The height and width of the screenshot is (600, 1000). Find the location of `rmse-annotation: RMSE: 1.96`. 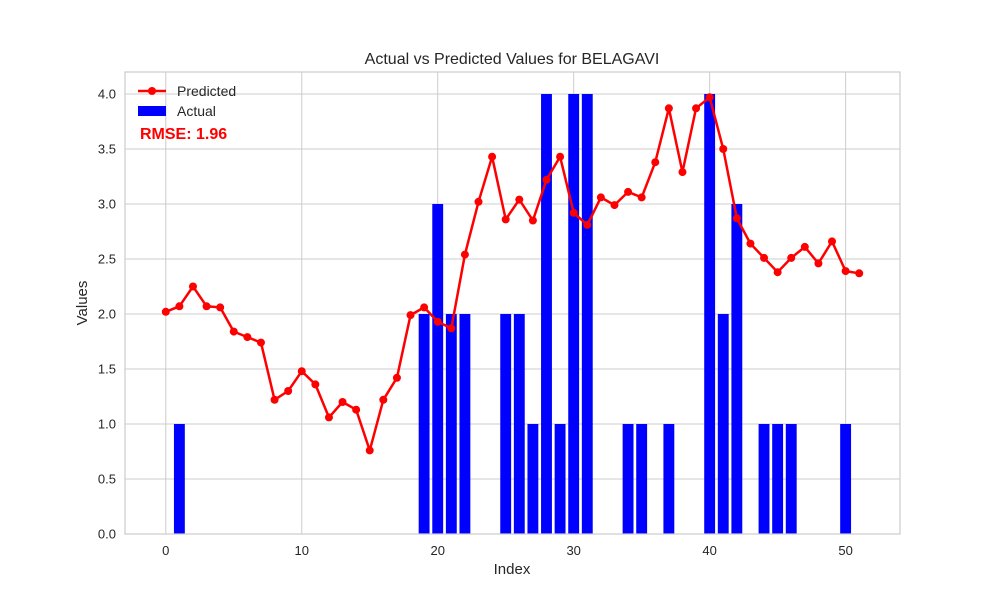

rmse-annotation: RMSE: 1.96 is located at coordinates (183, 134).